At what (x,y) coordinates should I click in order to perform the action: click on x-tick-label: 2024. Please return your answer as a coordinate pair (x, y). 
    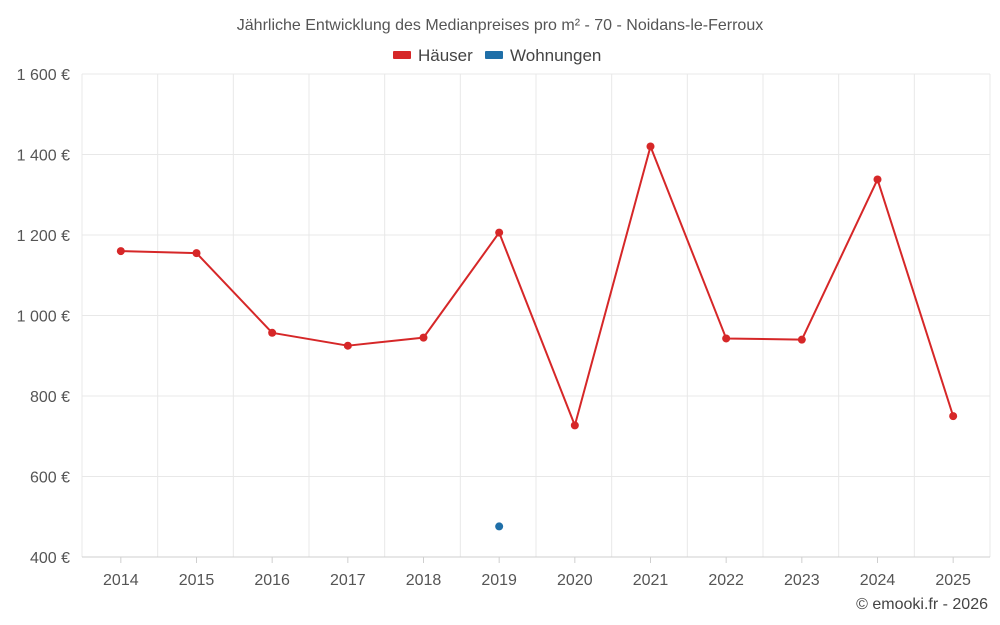
    Looking at the image, I should click on (878, 580).